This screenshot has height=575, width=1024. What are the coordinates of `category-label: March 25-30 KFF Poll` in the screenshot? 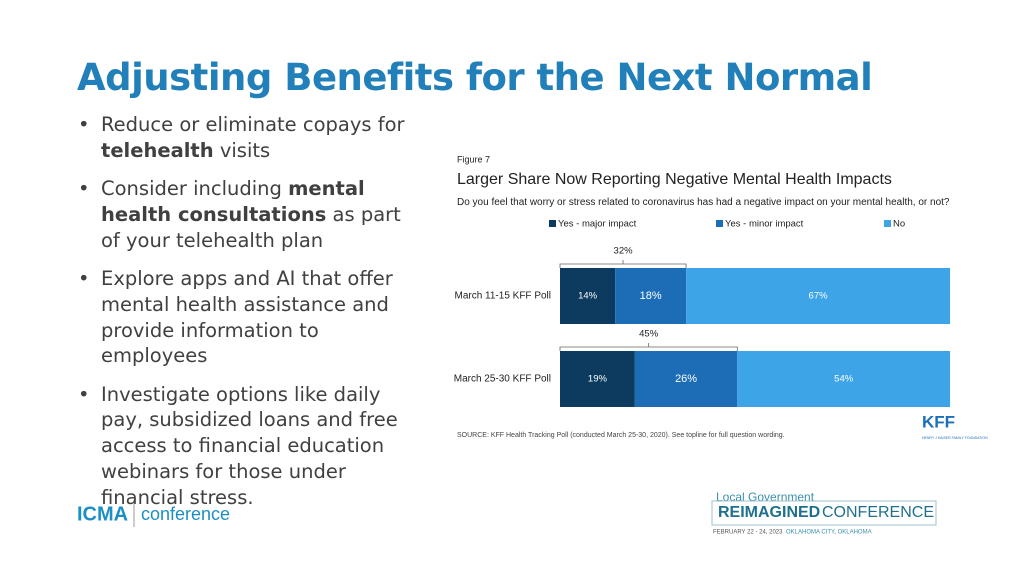 It's located at (502, 379).